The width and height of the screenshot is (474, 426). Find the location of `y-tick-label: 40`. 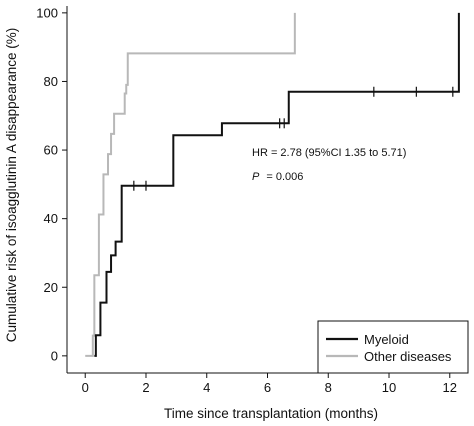

y-tick-label: 40 is located at coordinates (51, 218).